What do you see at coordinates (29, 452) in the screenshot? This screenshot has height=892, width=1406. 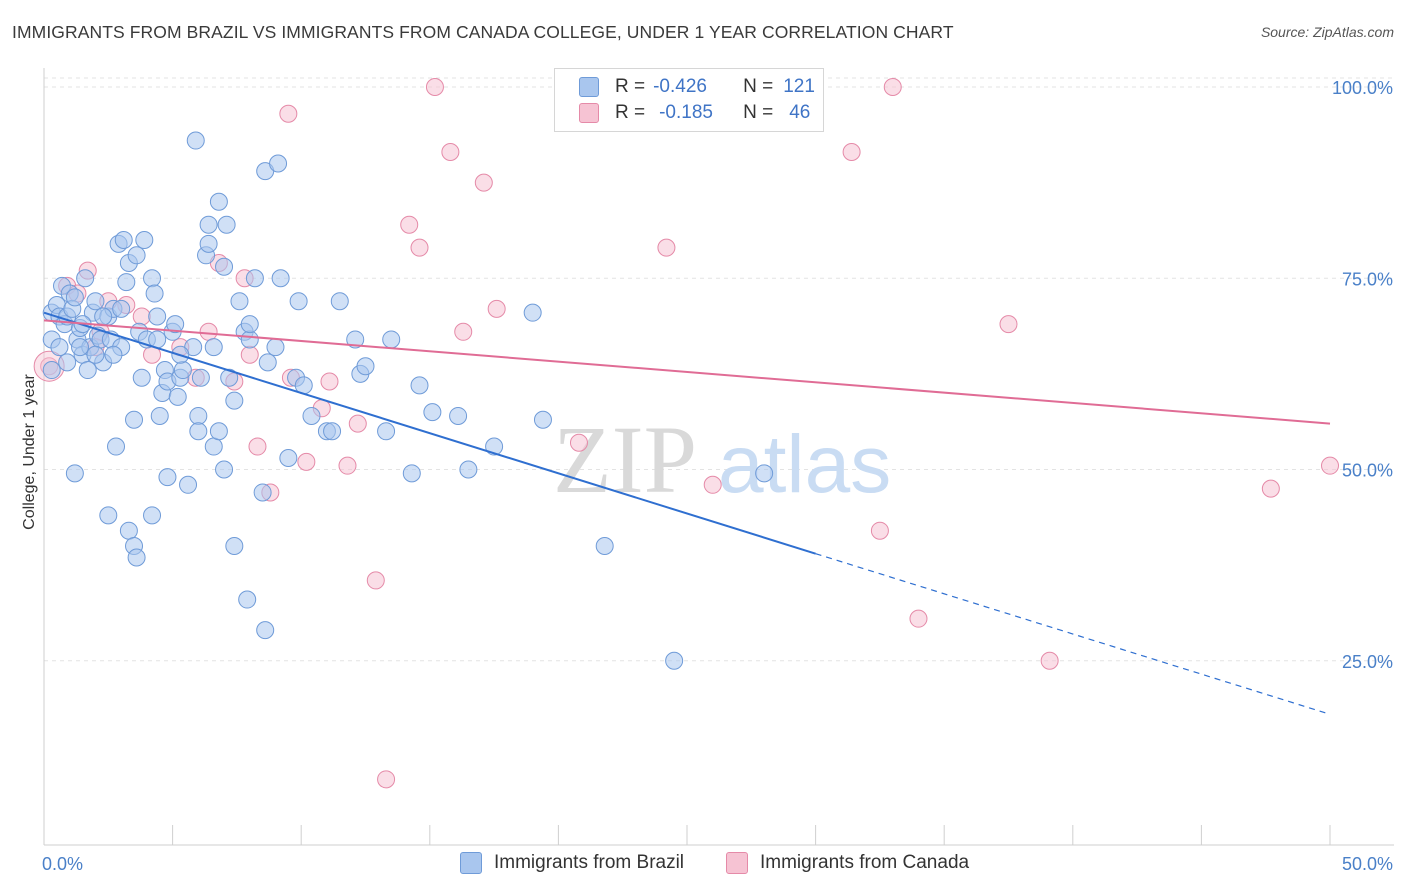 I see `y-axis-label: College, Under 1 year` at bounding box center [29, 452].